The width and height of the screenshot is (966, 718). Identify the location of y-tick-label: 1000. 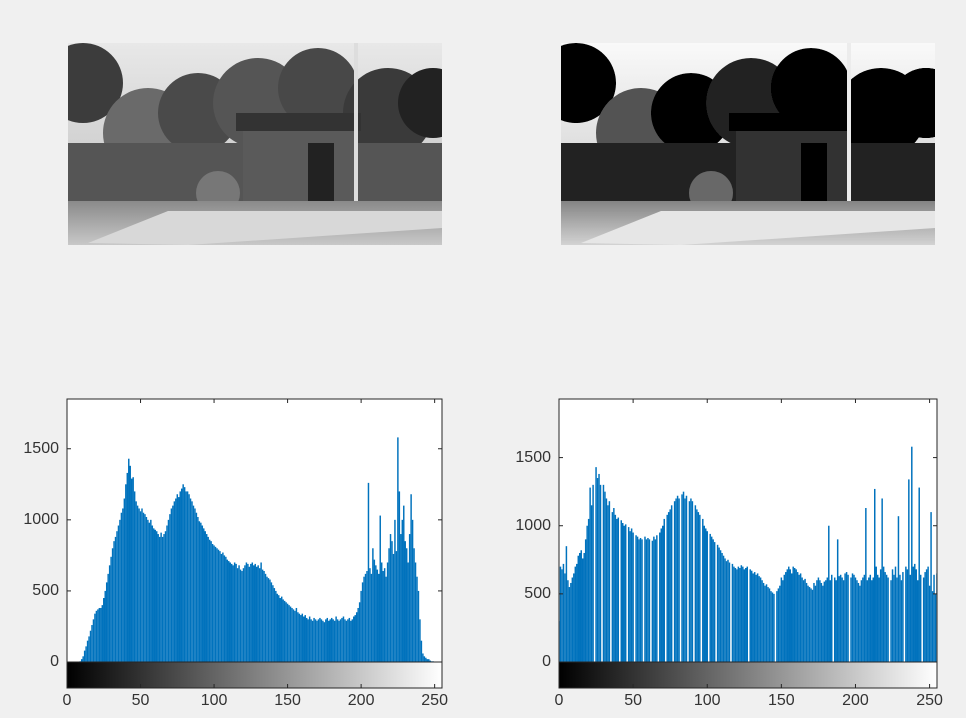
(41, 519).